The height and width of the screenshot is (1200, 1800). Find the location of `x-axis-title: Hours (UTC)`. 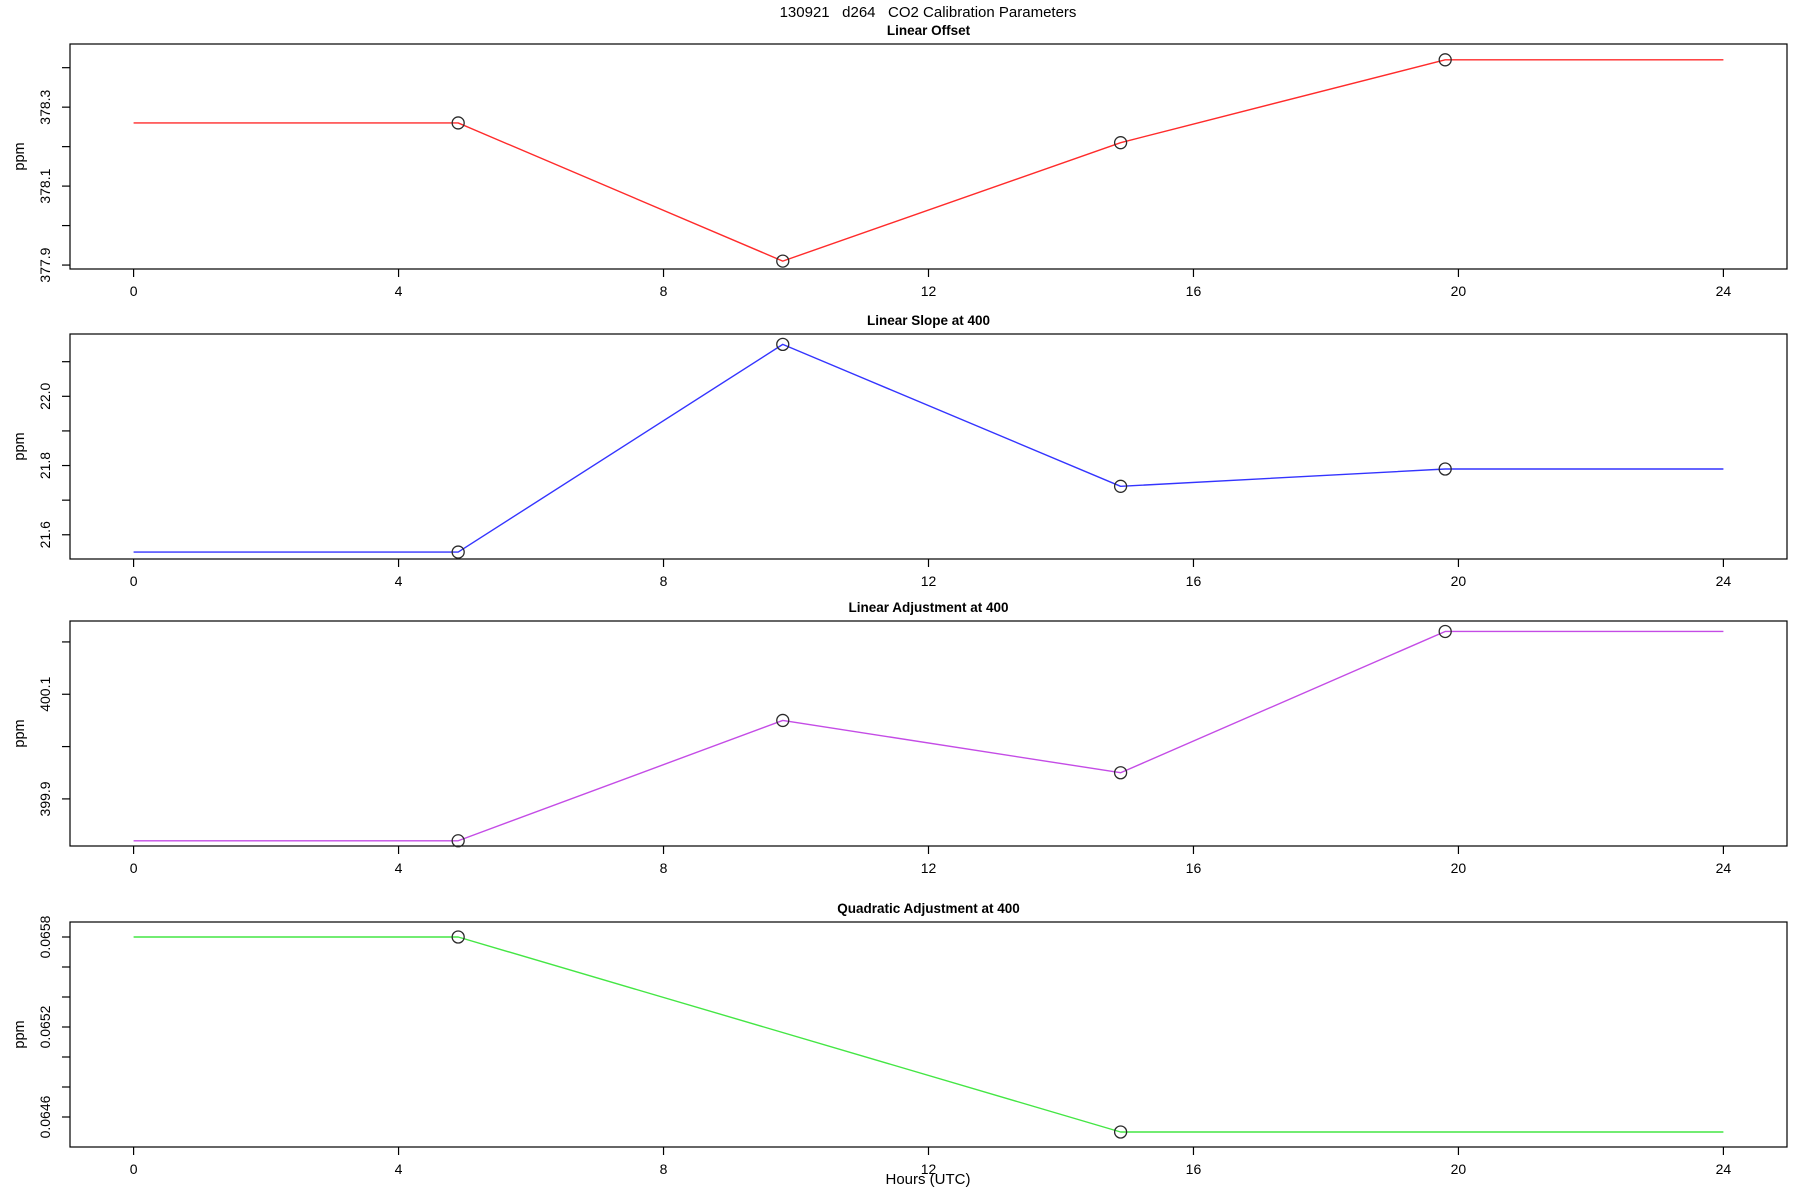

x-axis-title: Hours (UTC) is located at coordinates (928, 1179).